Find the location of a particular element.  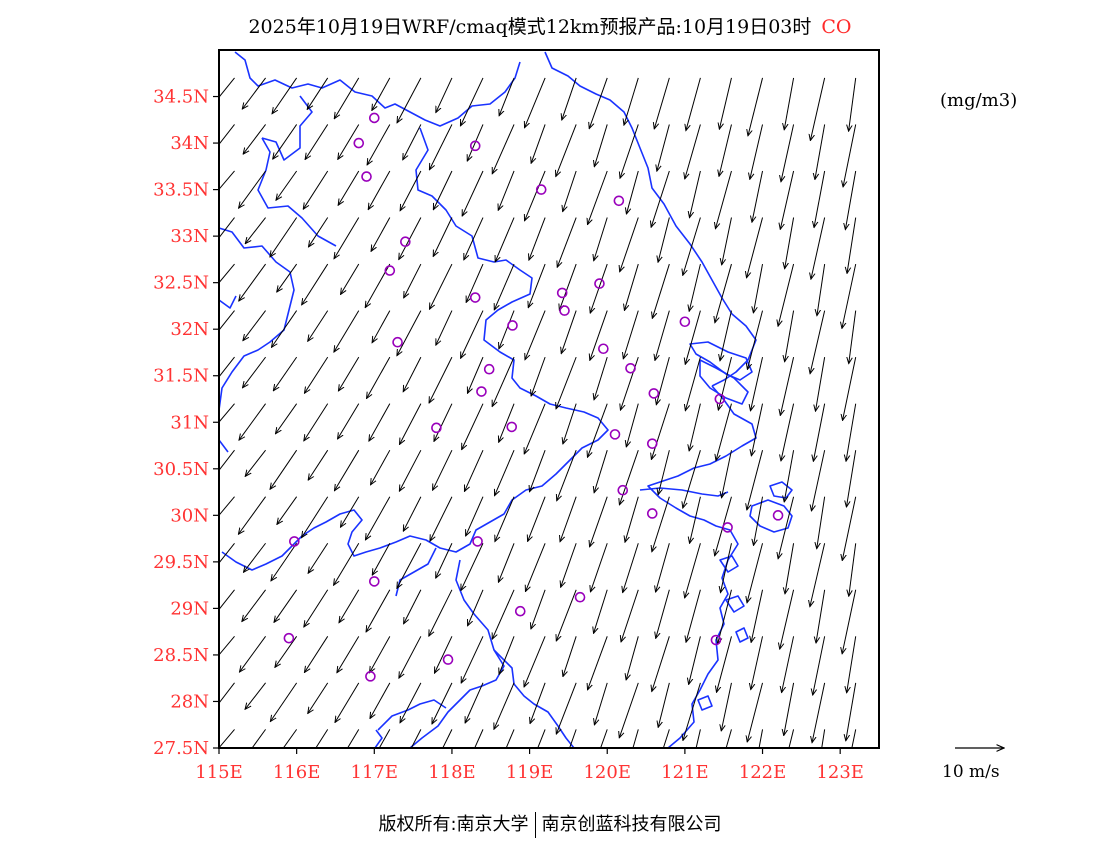

lat-tick-label: 31N is located at coordinates (189, 422).